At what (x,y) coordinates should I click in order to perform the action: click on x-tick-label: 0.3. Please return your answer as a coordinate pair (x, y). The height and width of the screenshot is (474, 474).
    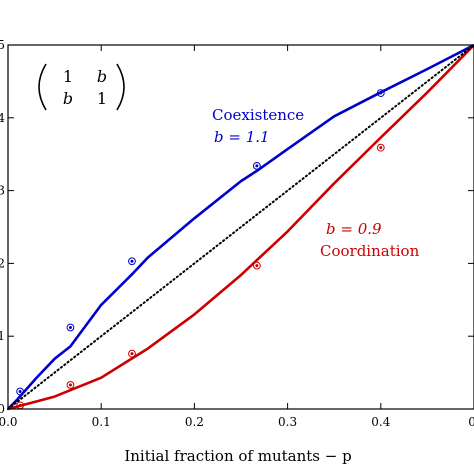
    Looking at the image, I should click on (287, 422).